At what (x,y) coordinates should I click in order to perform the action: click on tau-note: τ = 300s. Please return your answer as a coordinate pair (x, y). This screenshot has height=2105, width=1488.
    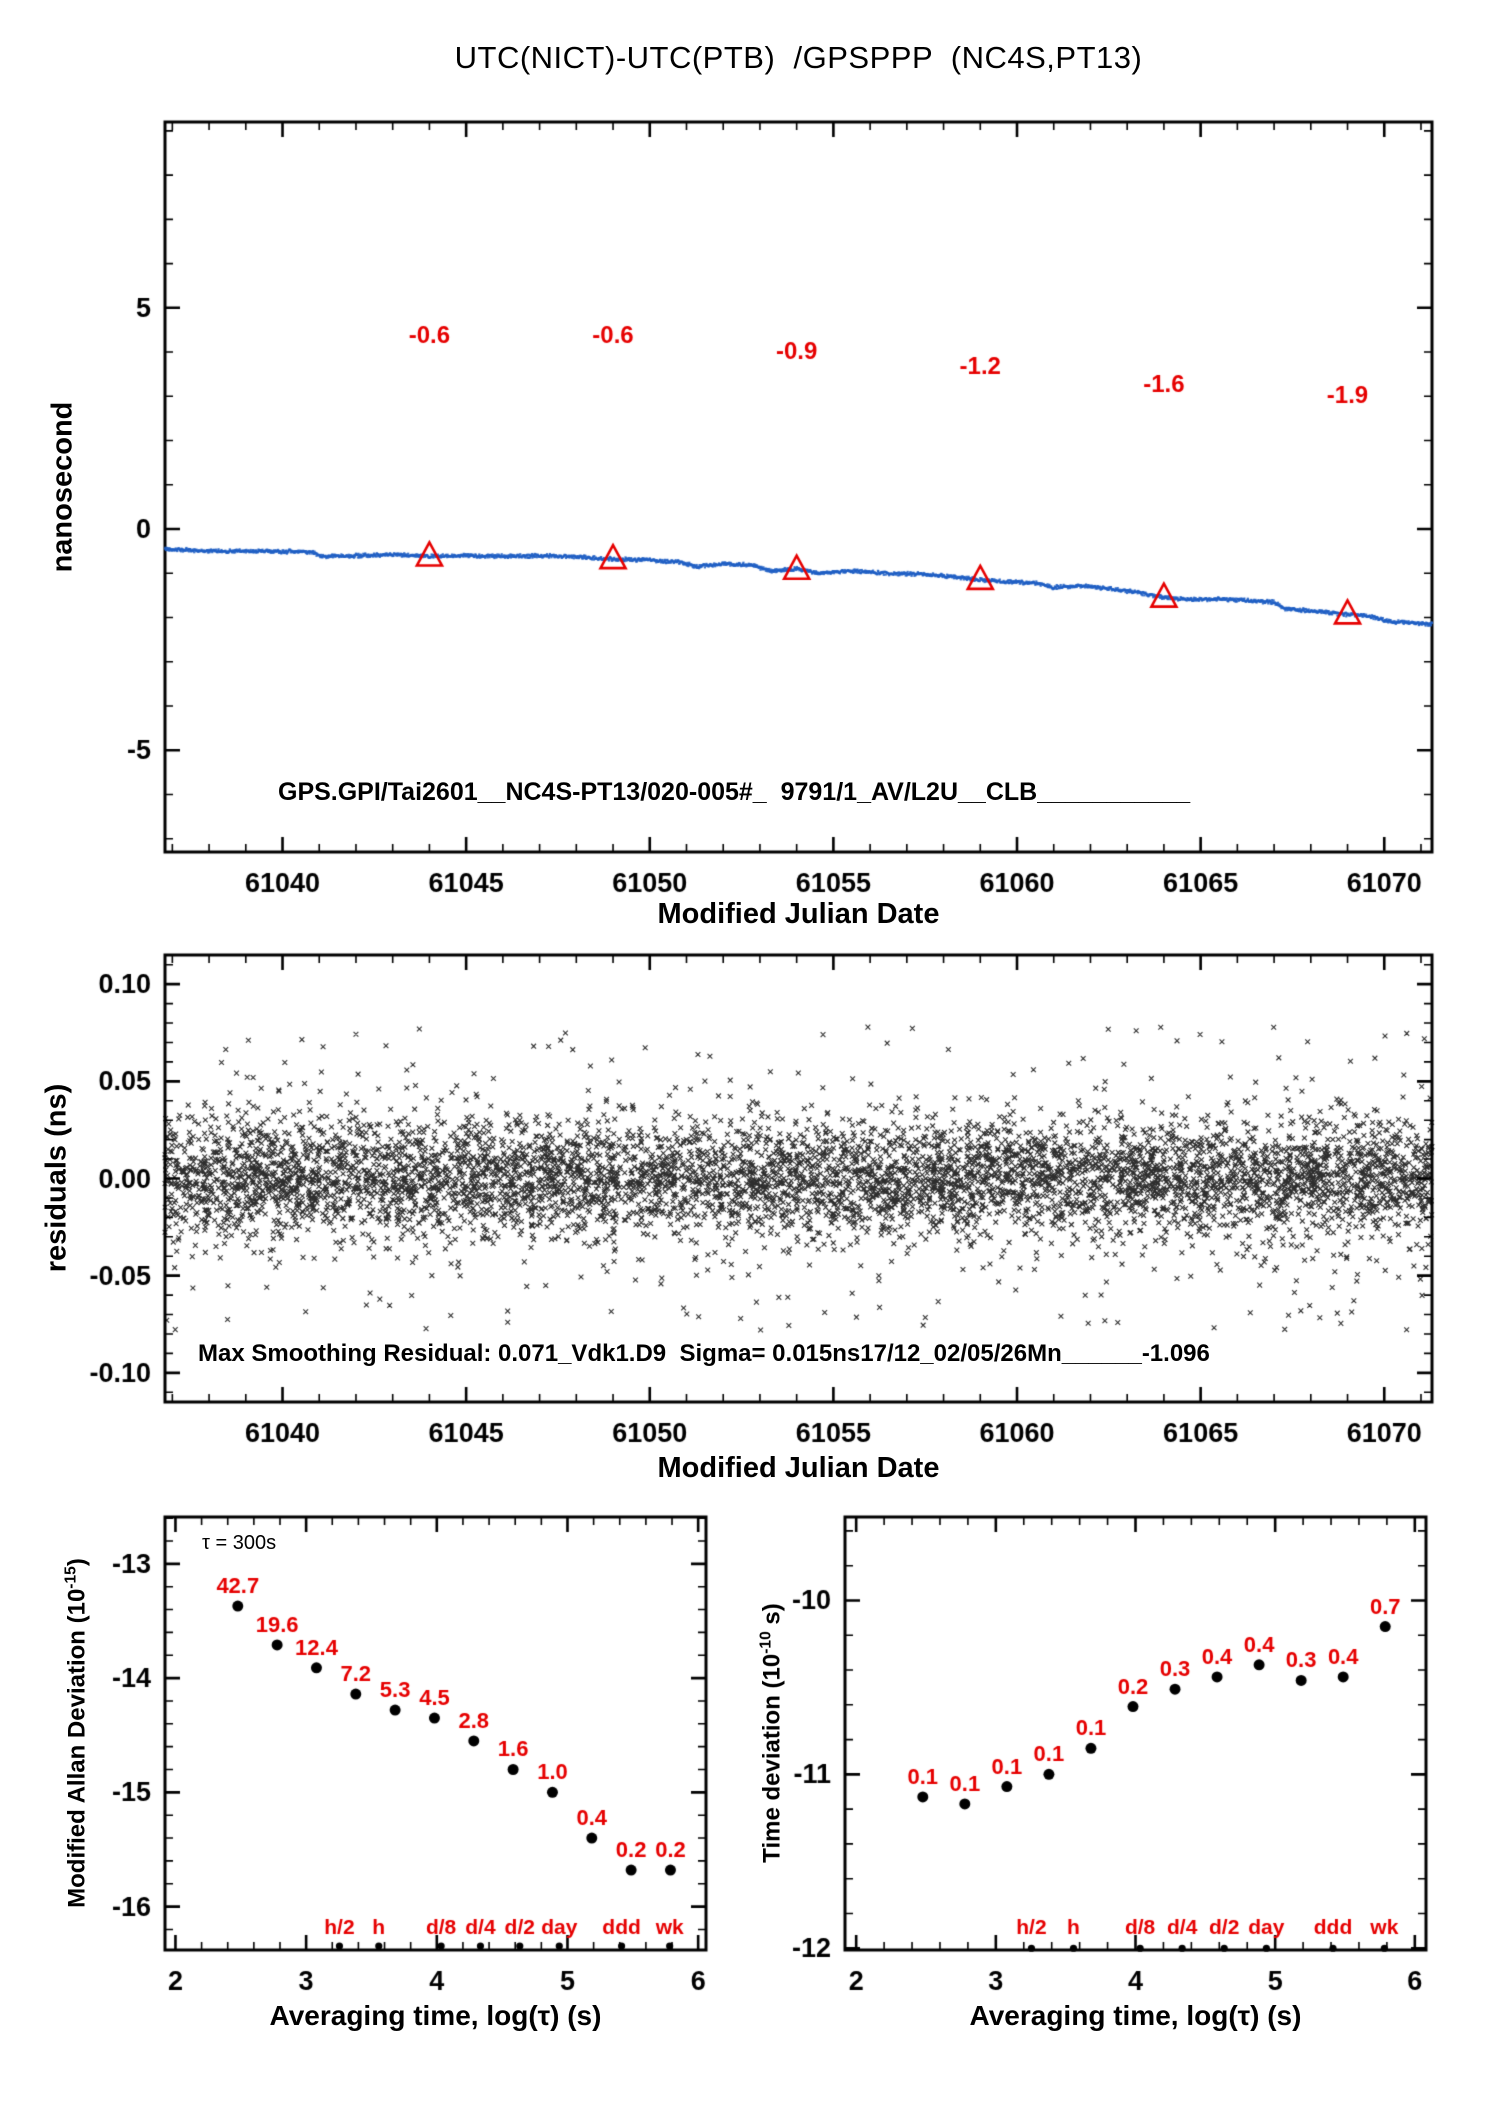
    Looking at the image, I should click on (239, 1543).